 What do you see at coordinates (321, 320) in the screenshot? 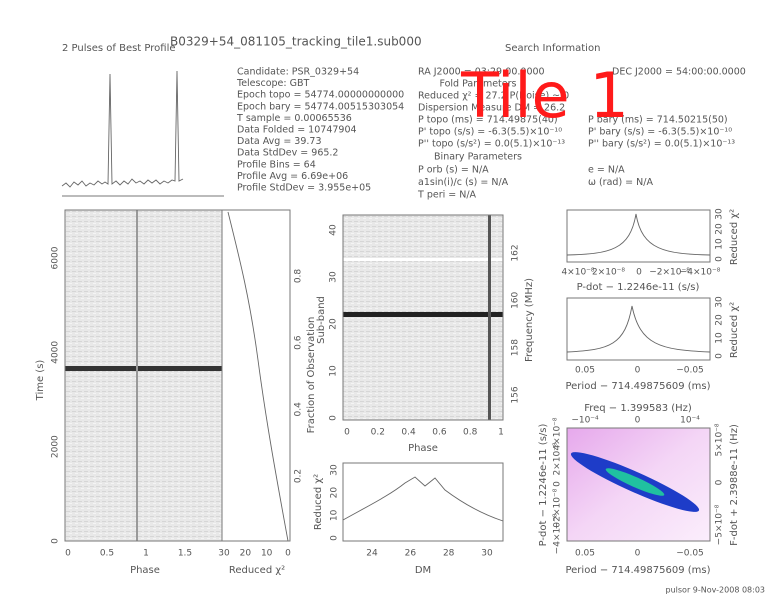
I see `axis-label: Sub-band` at bounding box center [321, 320].